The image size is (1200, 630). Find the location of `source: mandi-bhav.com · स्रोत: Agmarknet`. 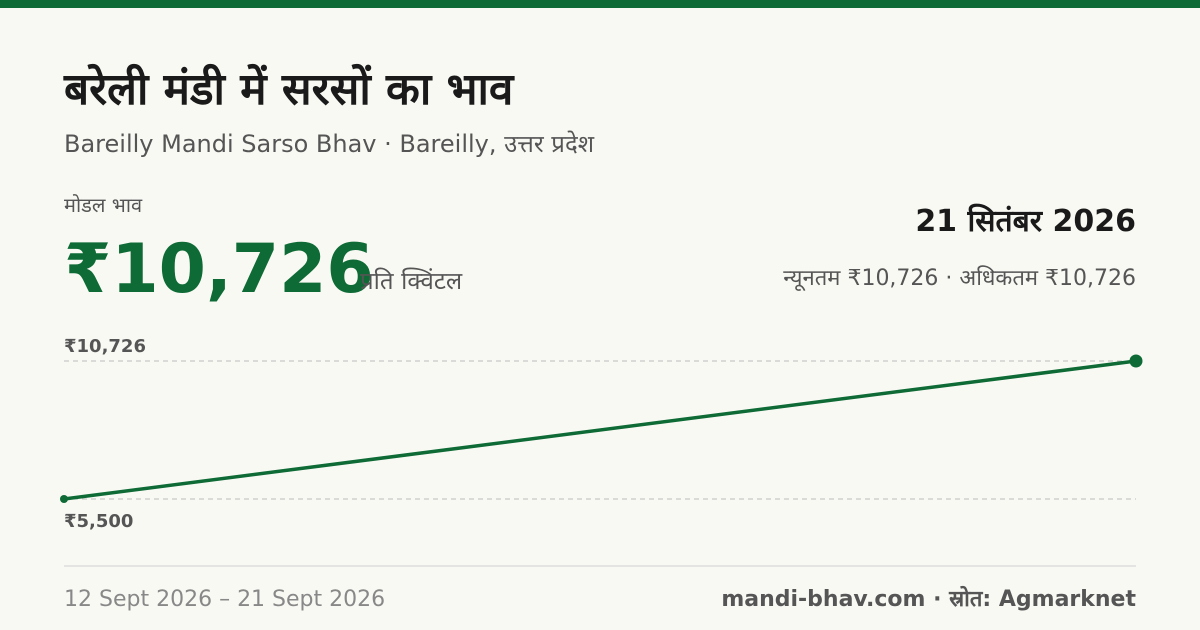

source: mandi-bhav.com · स्रोत: Agmarknet is located at coordinates (928, 598).